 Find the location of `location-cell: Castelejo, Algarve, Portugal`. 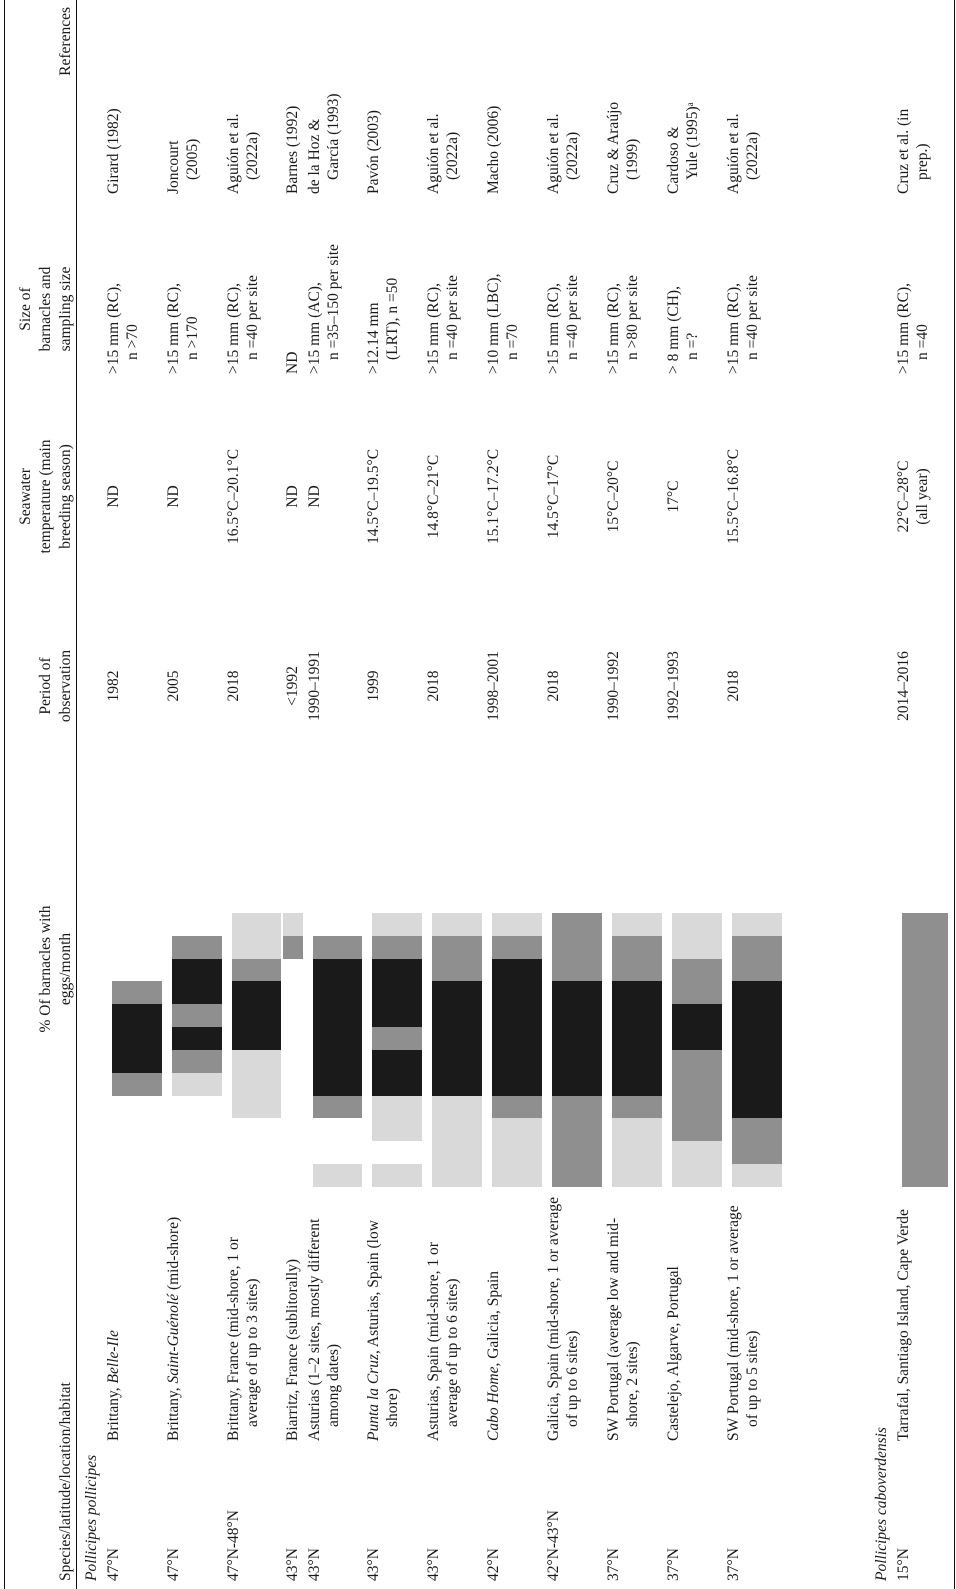

location-cell: Castelejo, Algarve, Portugal is located at coordinates (673, 1316).